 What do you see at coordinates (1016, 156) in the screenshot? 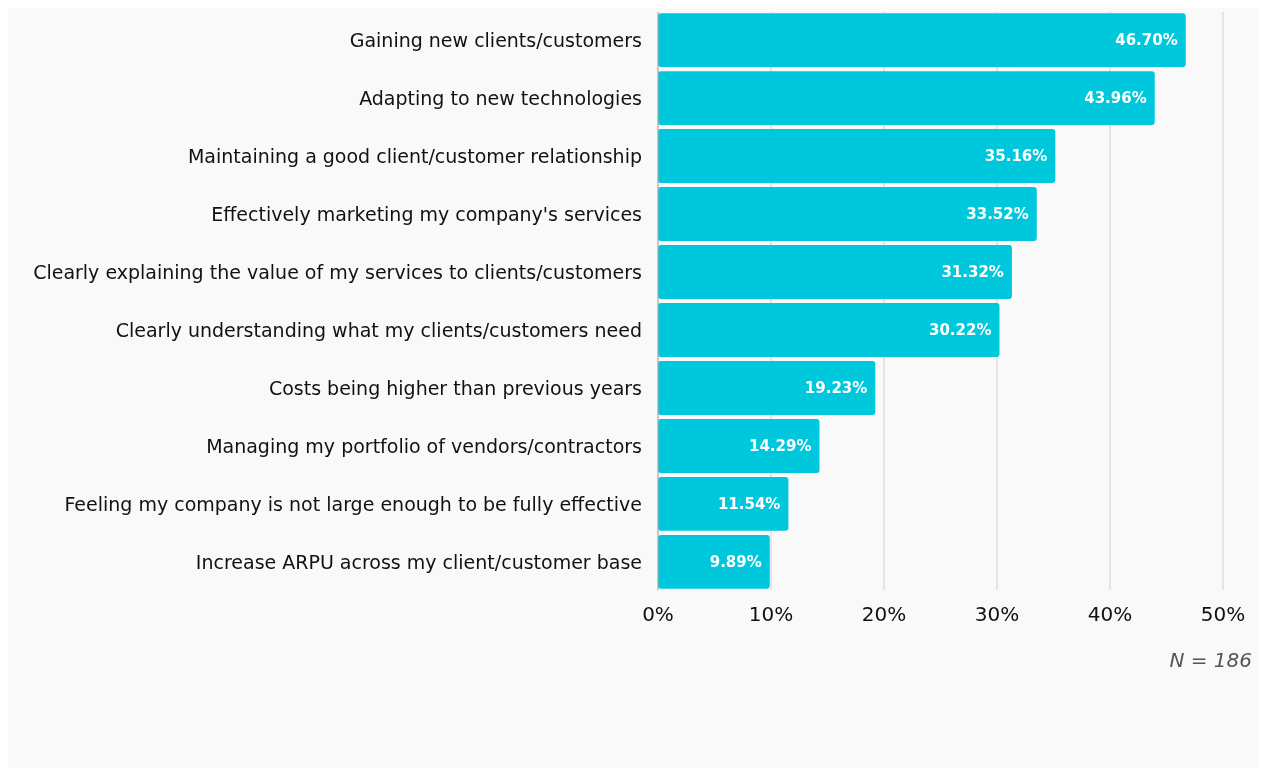
I see `data-label: 35.16%` at bounding box center [1016, 156].